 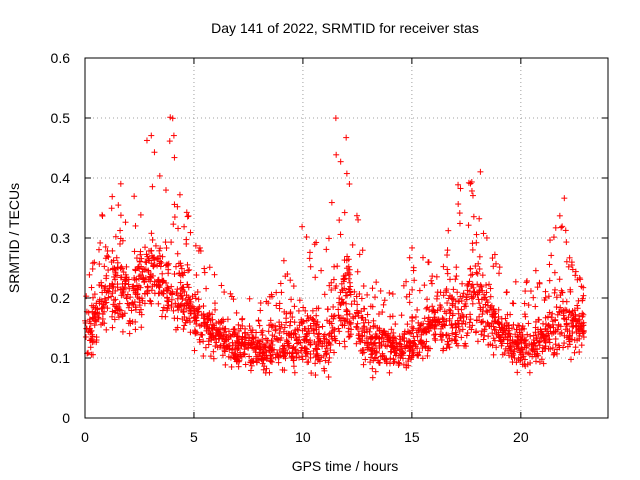 What do you see at coordinates (61, 358) in the screenshot?
I see `y-tick-label: 0.1` at bounding box center [61, 358].